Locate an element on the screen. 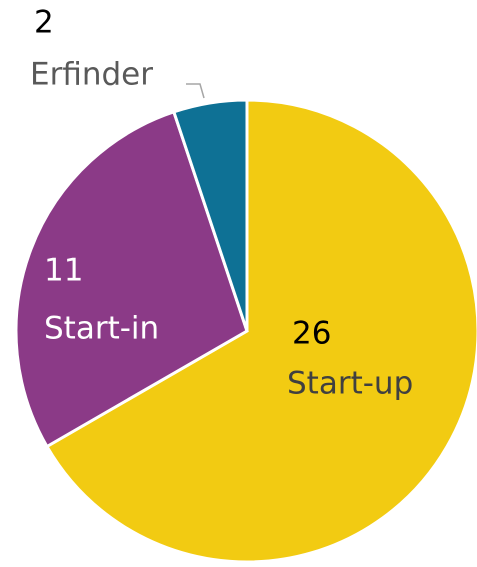  category-label: Erfinder is located at coordinates (91, 75).